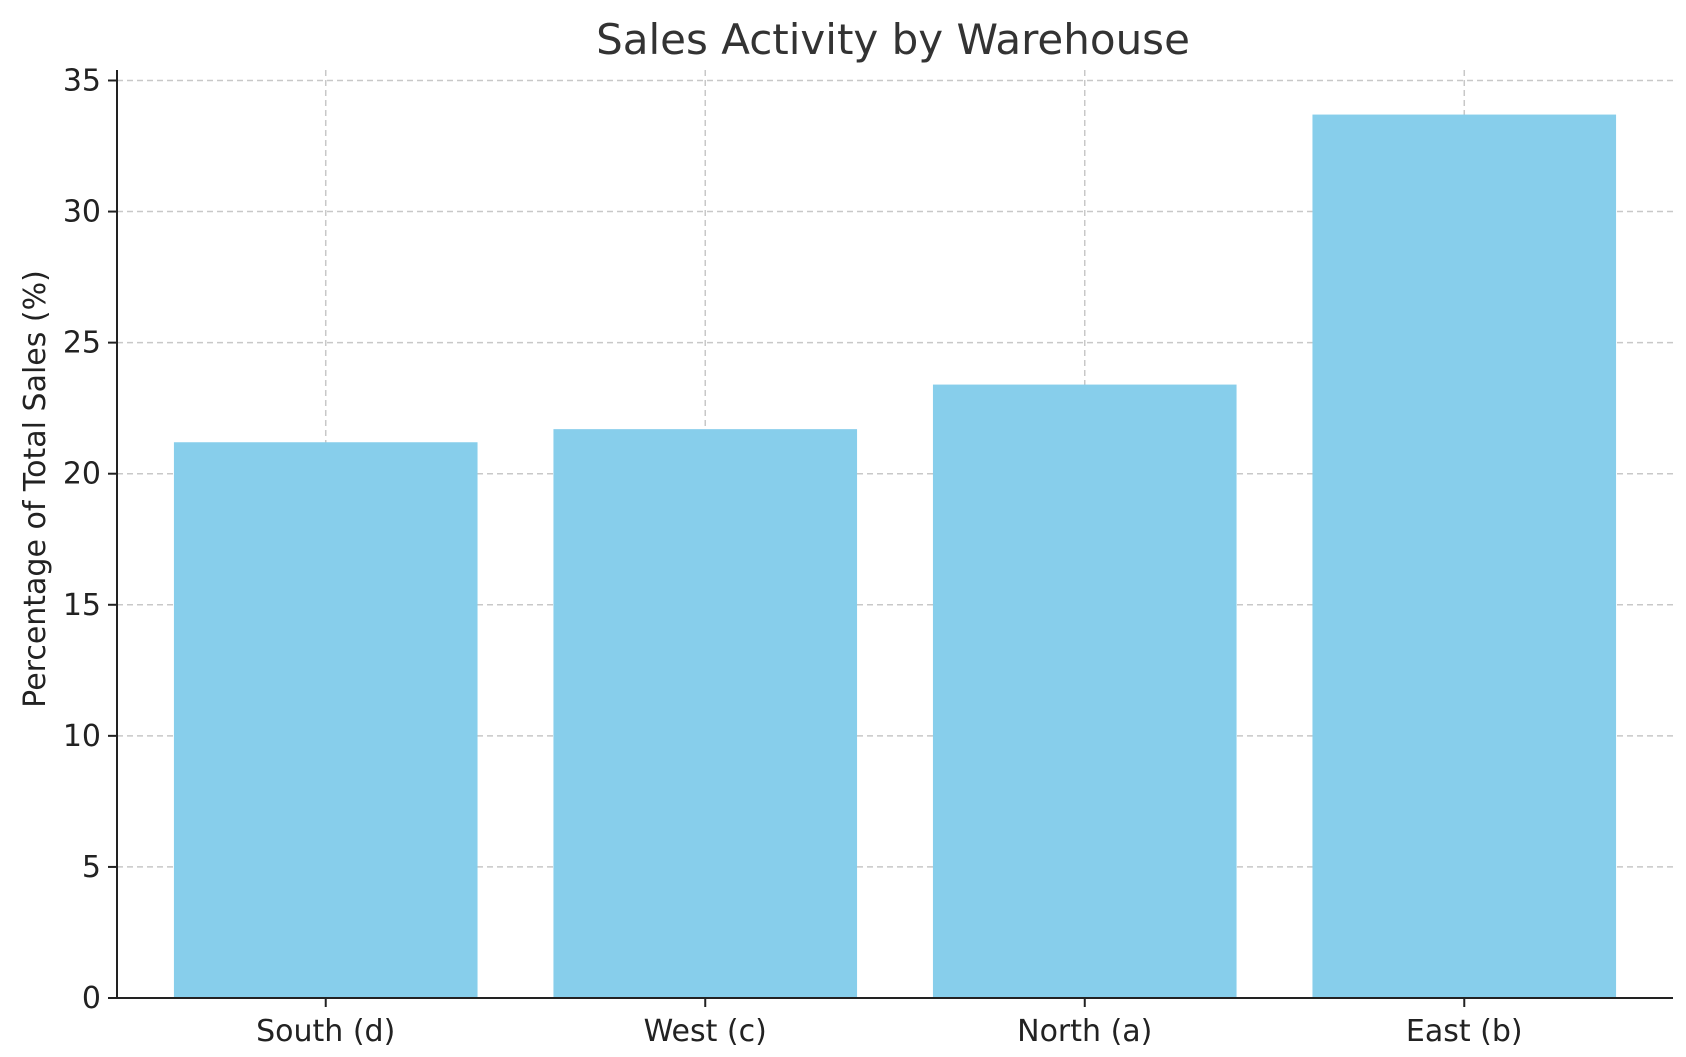 The width and height of the screenshot is (1686, 1057). Describe the element at coordinates (1084, 691) in the screenshot. I see `bar-north-a` at that location.